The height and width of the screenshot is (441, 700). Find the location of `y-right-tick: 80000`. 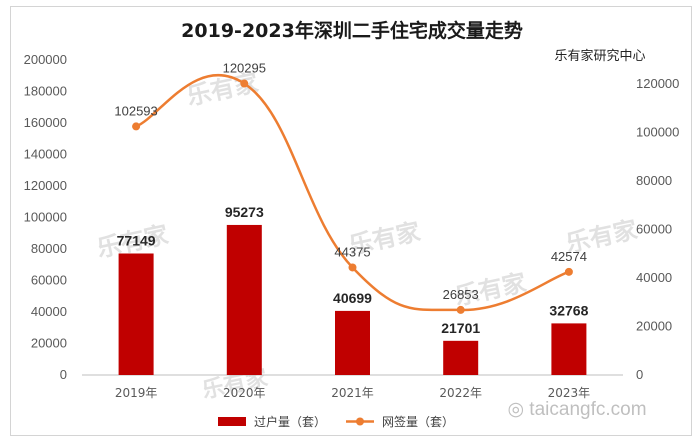

y-right-tick: 80000 is located at coordinates (654, 180).